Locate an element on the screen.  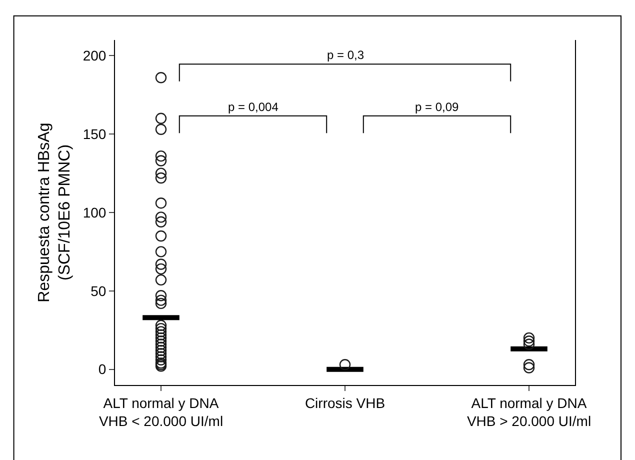
annotation: p = 0,3 is located at coordinates (345, 55).